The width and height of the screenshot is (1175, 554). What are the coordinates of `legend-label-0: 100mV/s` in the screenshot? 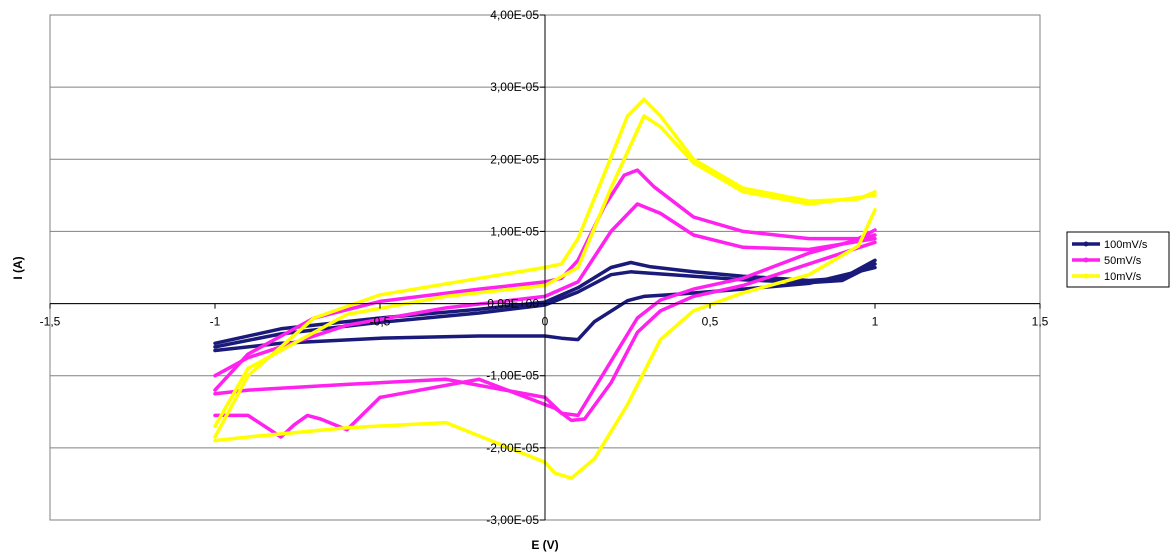 It's located at (1126, 245).